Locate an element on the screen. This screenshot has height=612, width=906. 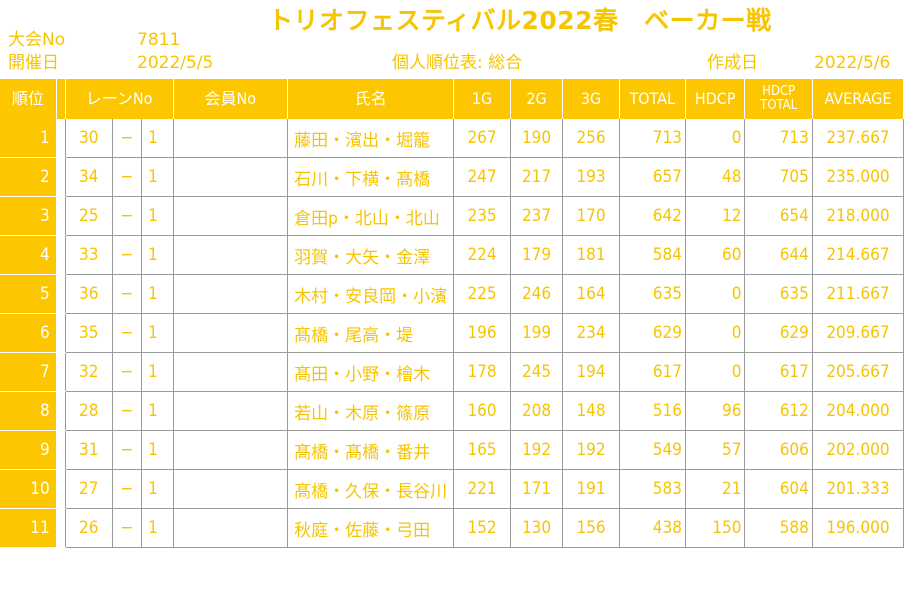
name-cell: 羽賀・大矢・金澤 is located at coordinates (371, 255).